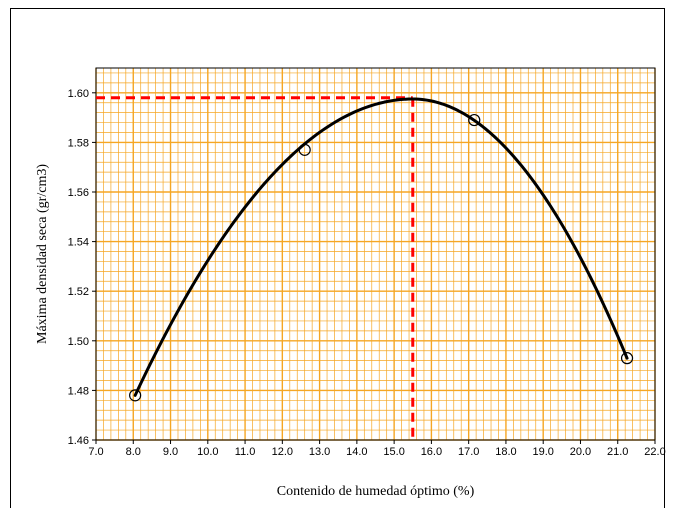  What do you see at coordinates (82, 267) in the screenshot?
I see `y-axis-ticks: 1.46 1.48 1.50 1.52 1.54 1.56 1.58 1.60` at bounding box center [82, 267].